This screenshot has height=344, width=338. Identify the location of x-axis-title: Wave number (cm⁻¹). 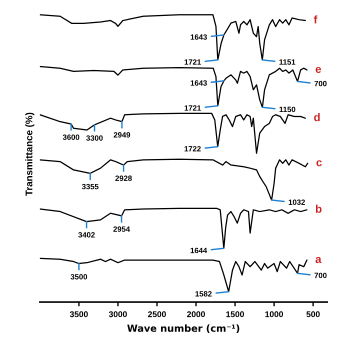
(183, 329).